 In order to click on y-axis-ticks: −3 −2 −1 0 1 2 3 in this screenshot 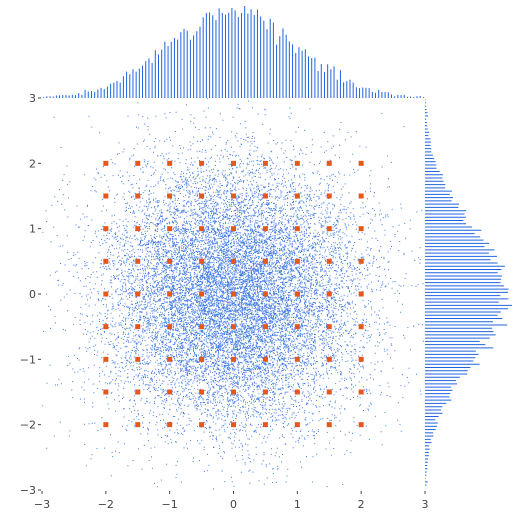, I will do `click(30, 294)`.